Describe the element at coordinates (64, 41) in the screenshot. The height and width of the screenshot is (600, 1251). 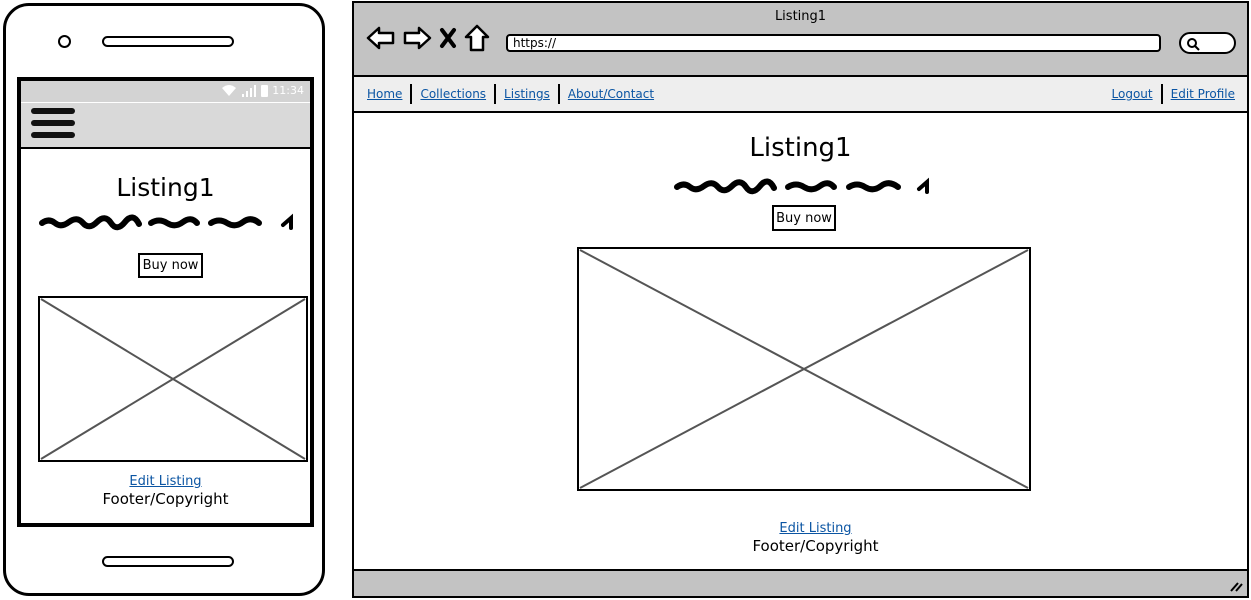
I see `phone-camera-icon` at that location.